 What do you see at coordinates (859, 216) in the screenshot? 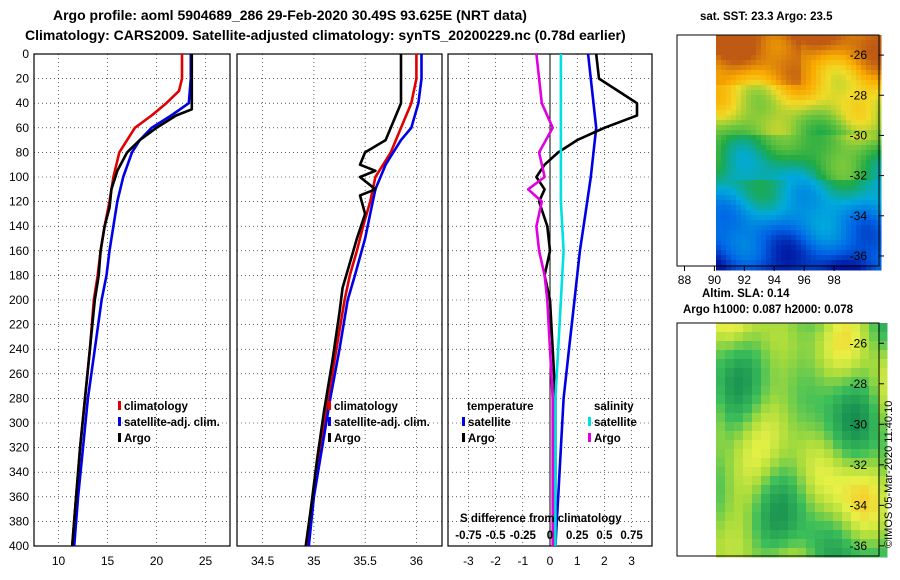
I see `map-y-tick-label: -34` at bounding box center [859, 216].